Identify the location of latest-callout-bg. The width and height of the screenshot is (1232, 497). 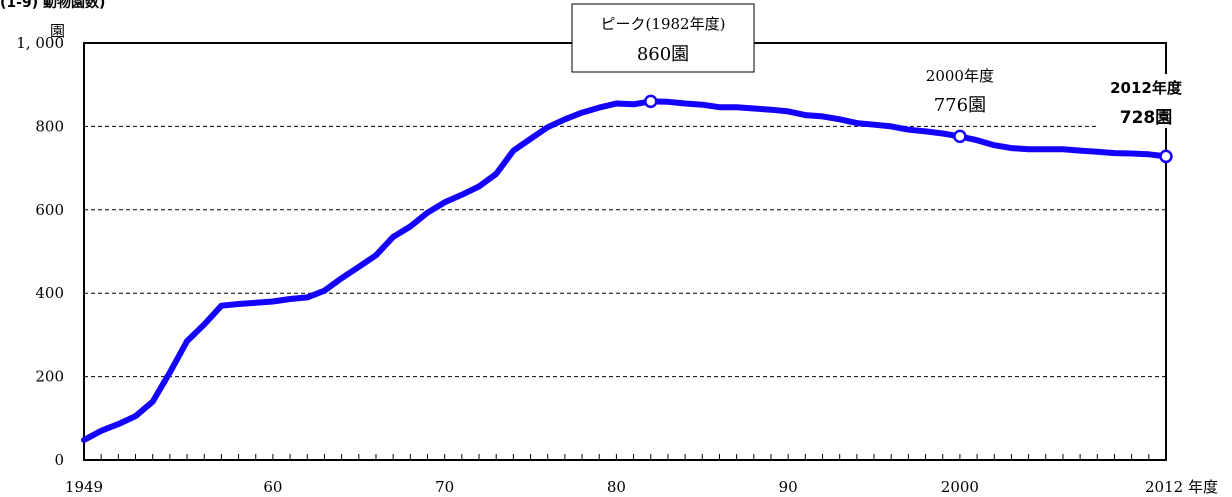
(1147, 101).